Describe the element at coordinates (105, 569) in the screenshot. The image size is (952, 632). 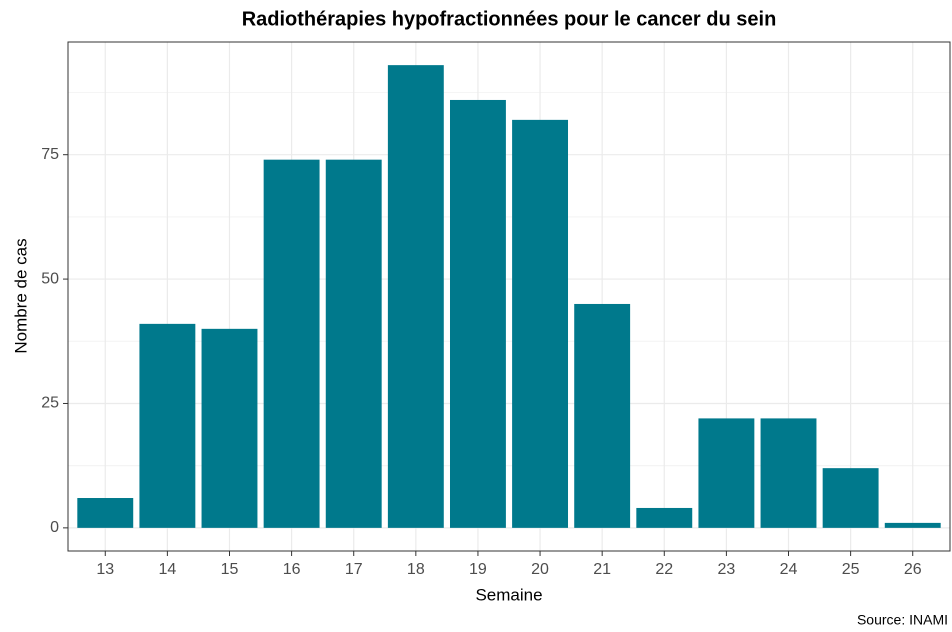
I see `x-tick-label: 13` at that location.